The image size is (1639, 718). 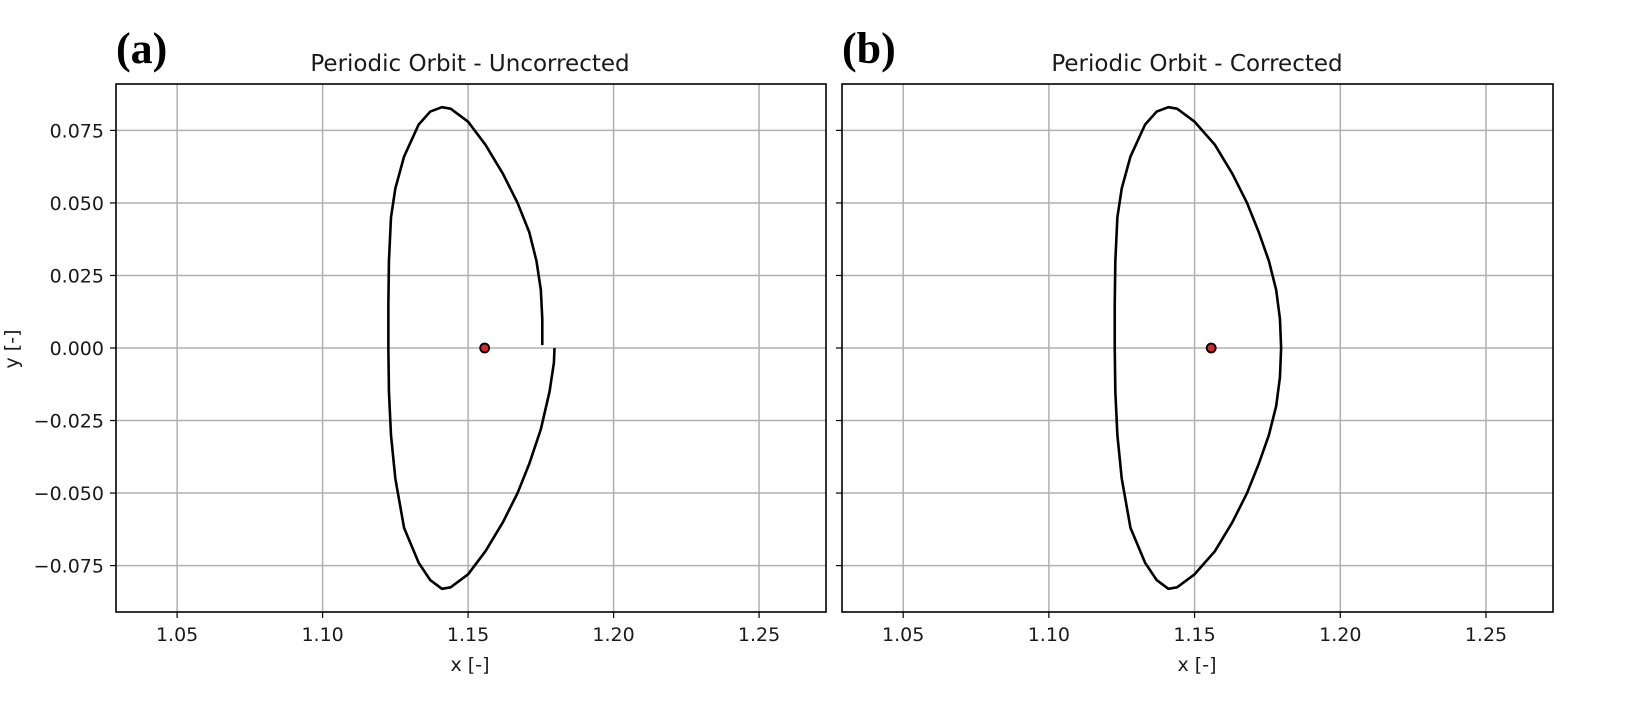 What do you see at coordinates (468, 635) in the screenshot?
I see `panel-a-x-tick-label: 1.15` at bounding box center [468, 635].